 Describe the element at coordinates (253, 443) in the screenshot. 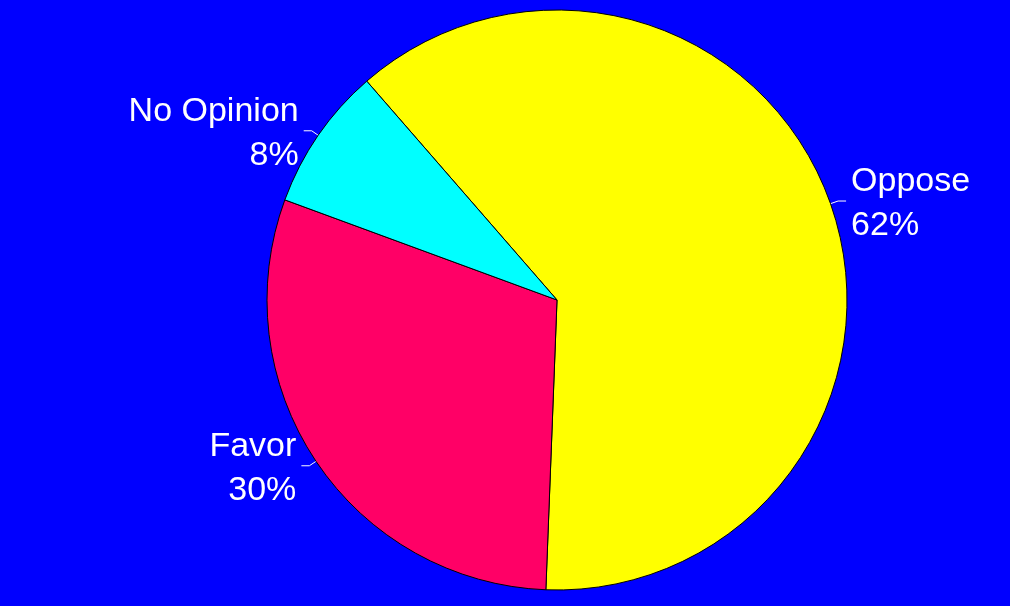

I see `slice-label: Favor` at that location.